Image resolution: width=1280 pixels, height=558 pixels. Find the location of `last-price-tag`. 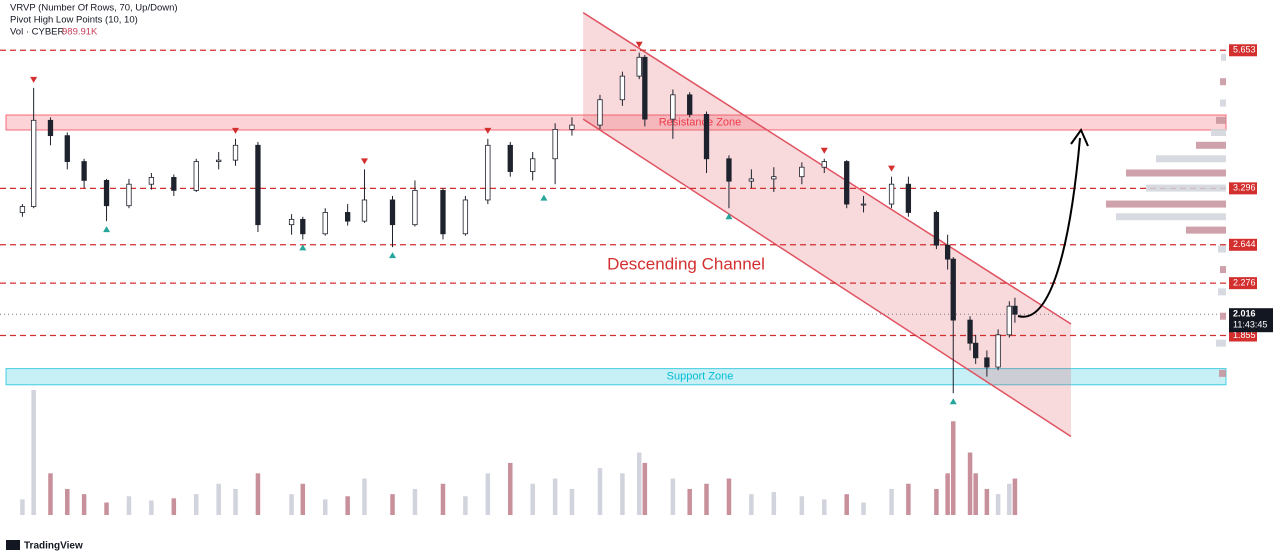

last-price-tag is located at coordinates (1251, 320).